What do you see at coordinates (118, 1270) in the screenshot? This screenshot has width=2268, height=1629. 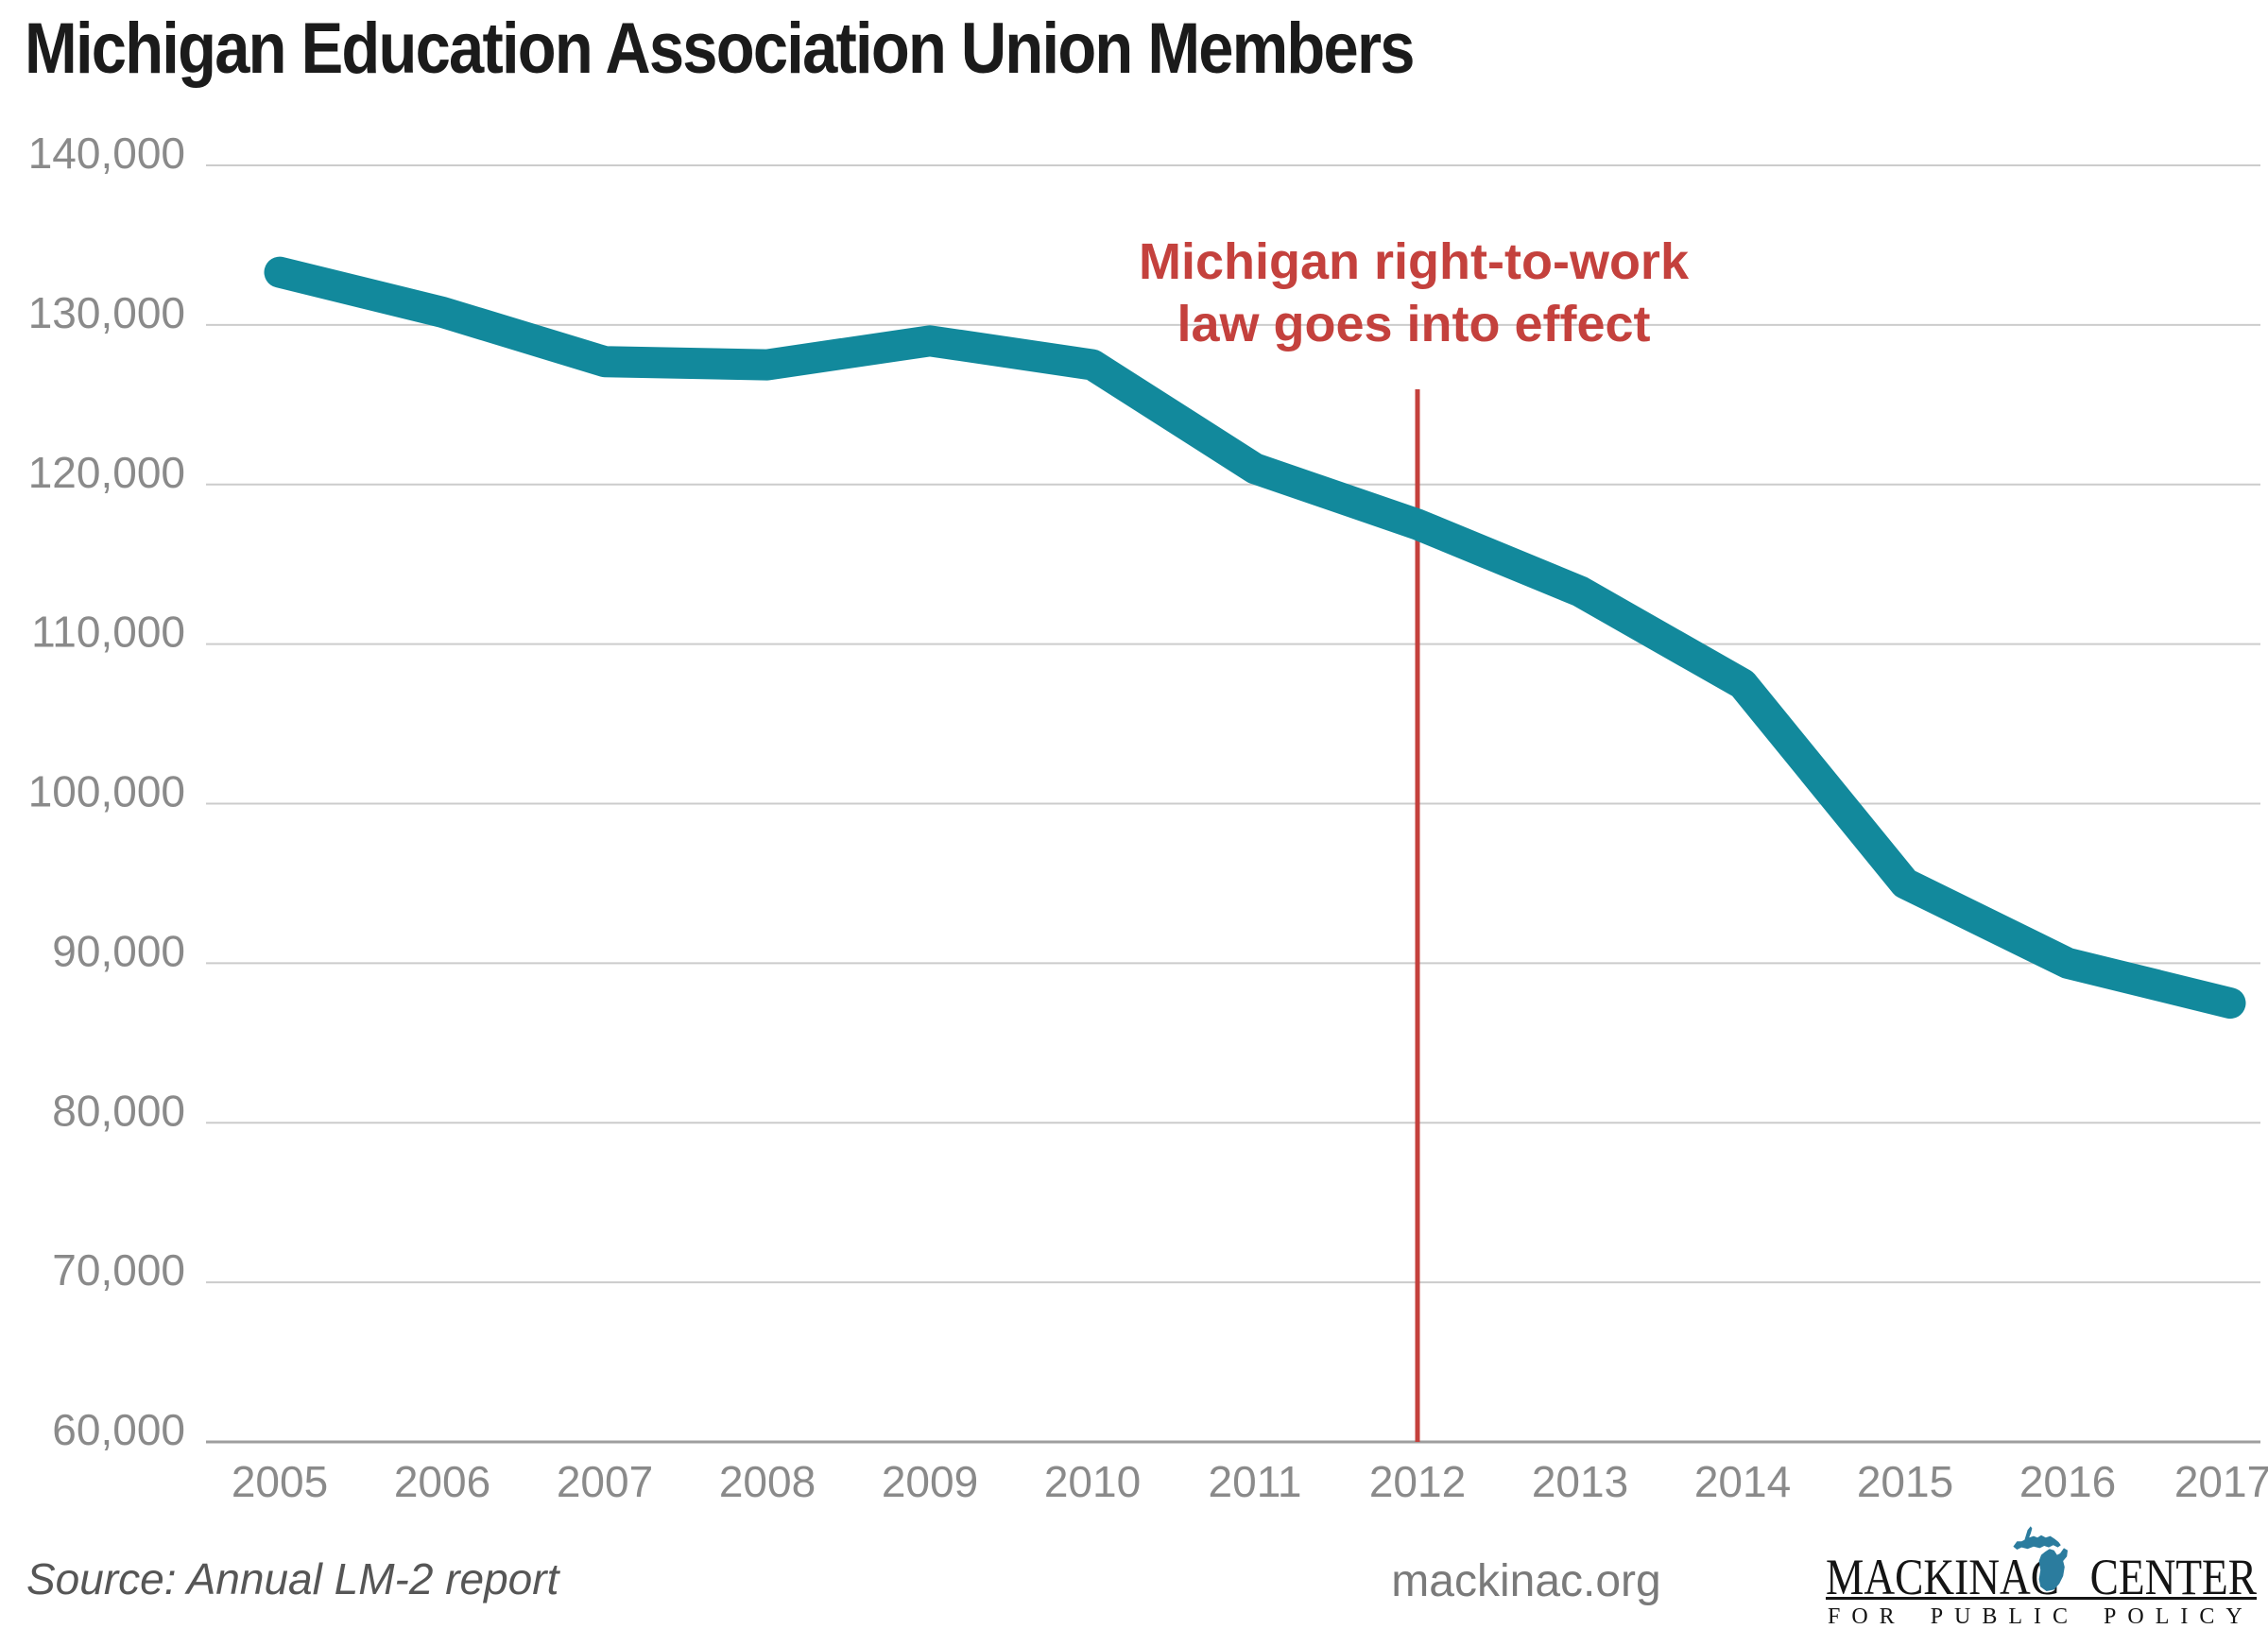 I see `y-axis-tick-label: 70,000` at bounding box center [118, 1270].